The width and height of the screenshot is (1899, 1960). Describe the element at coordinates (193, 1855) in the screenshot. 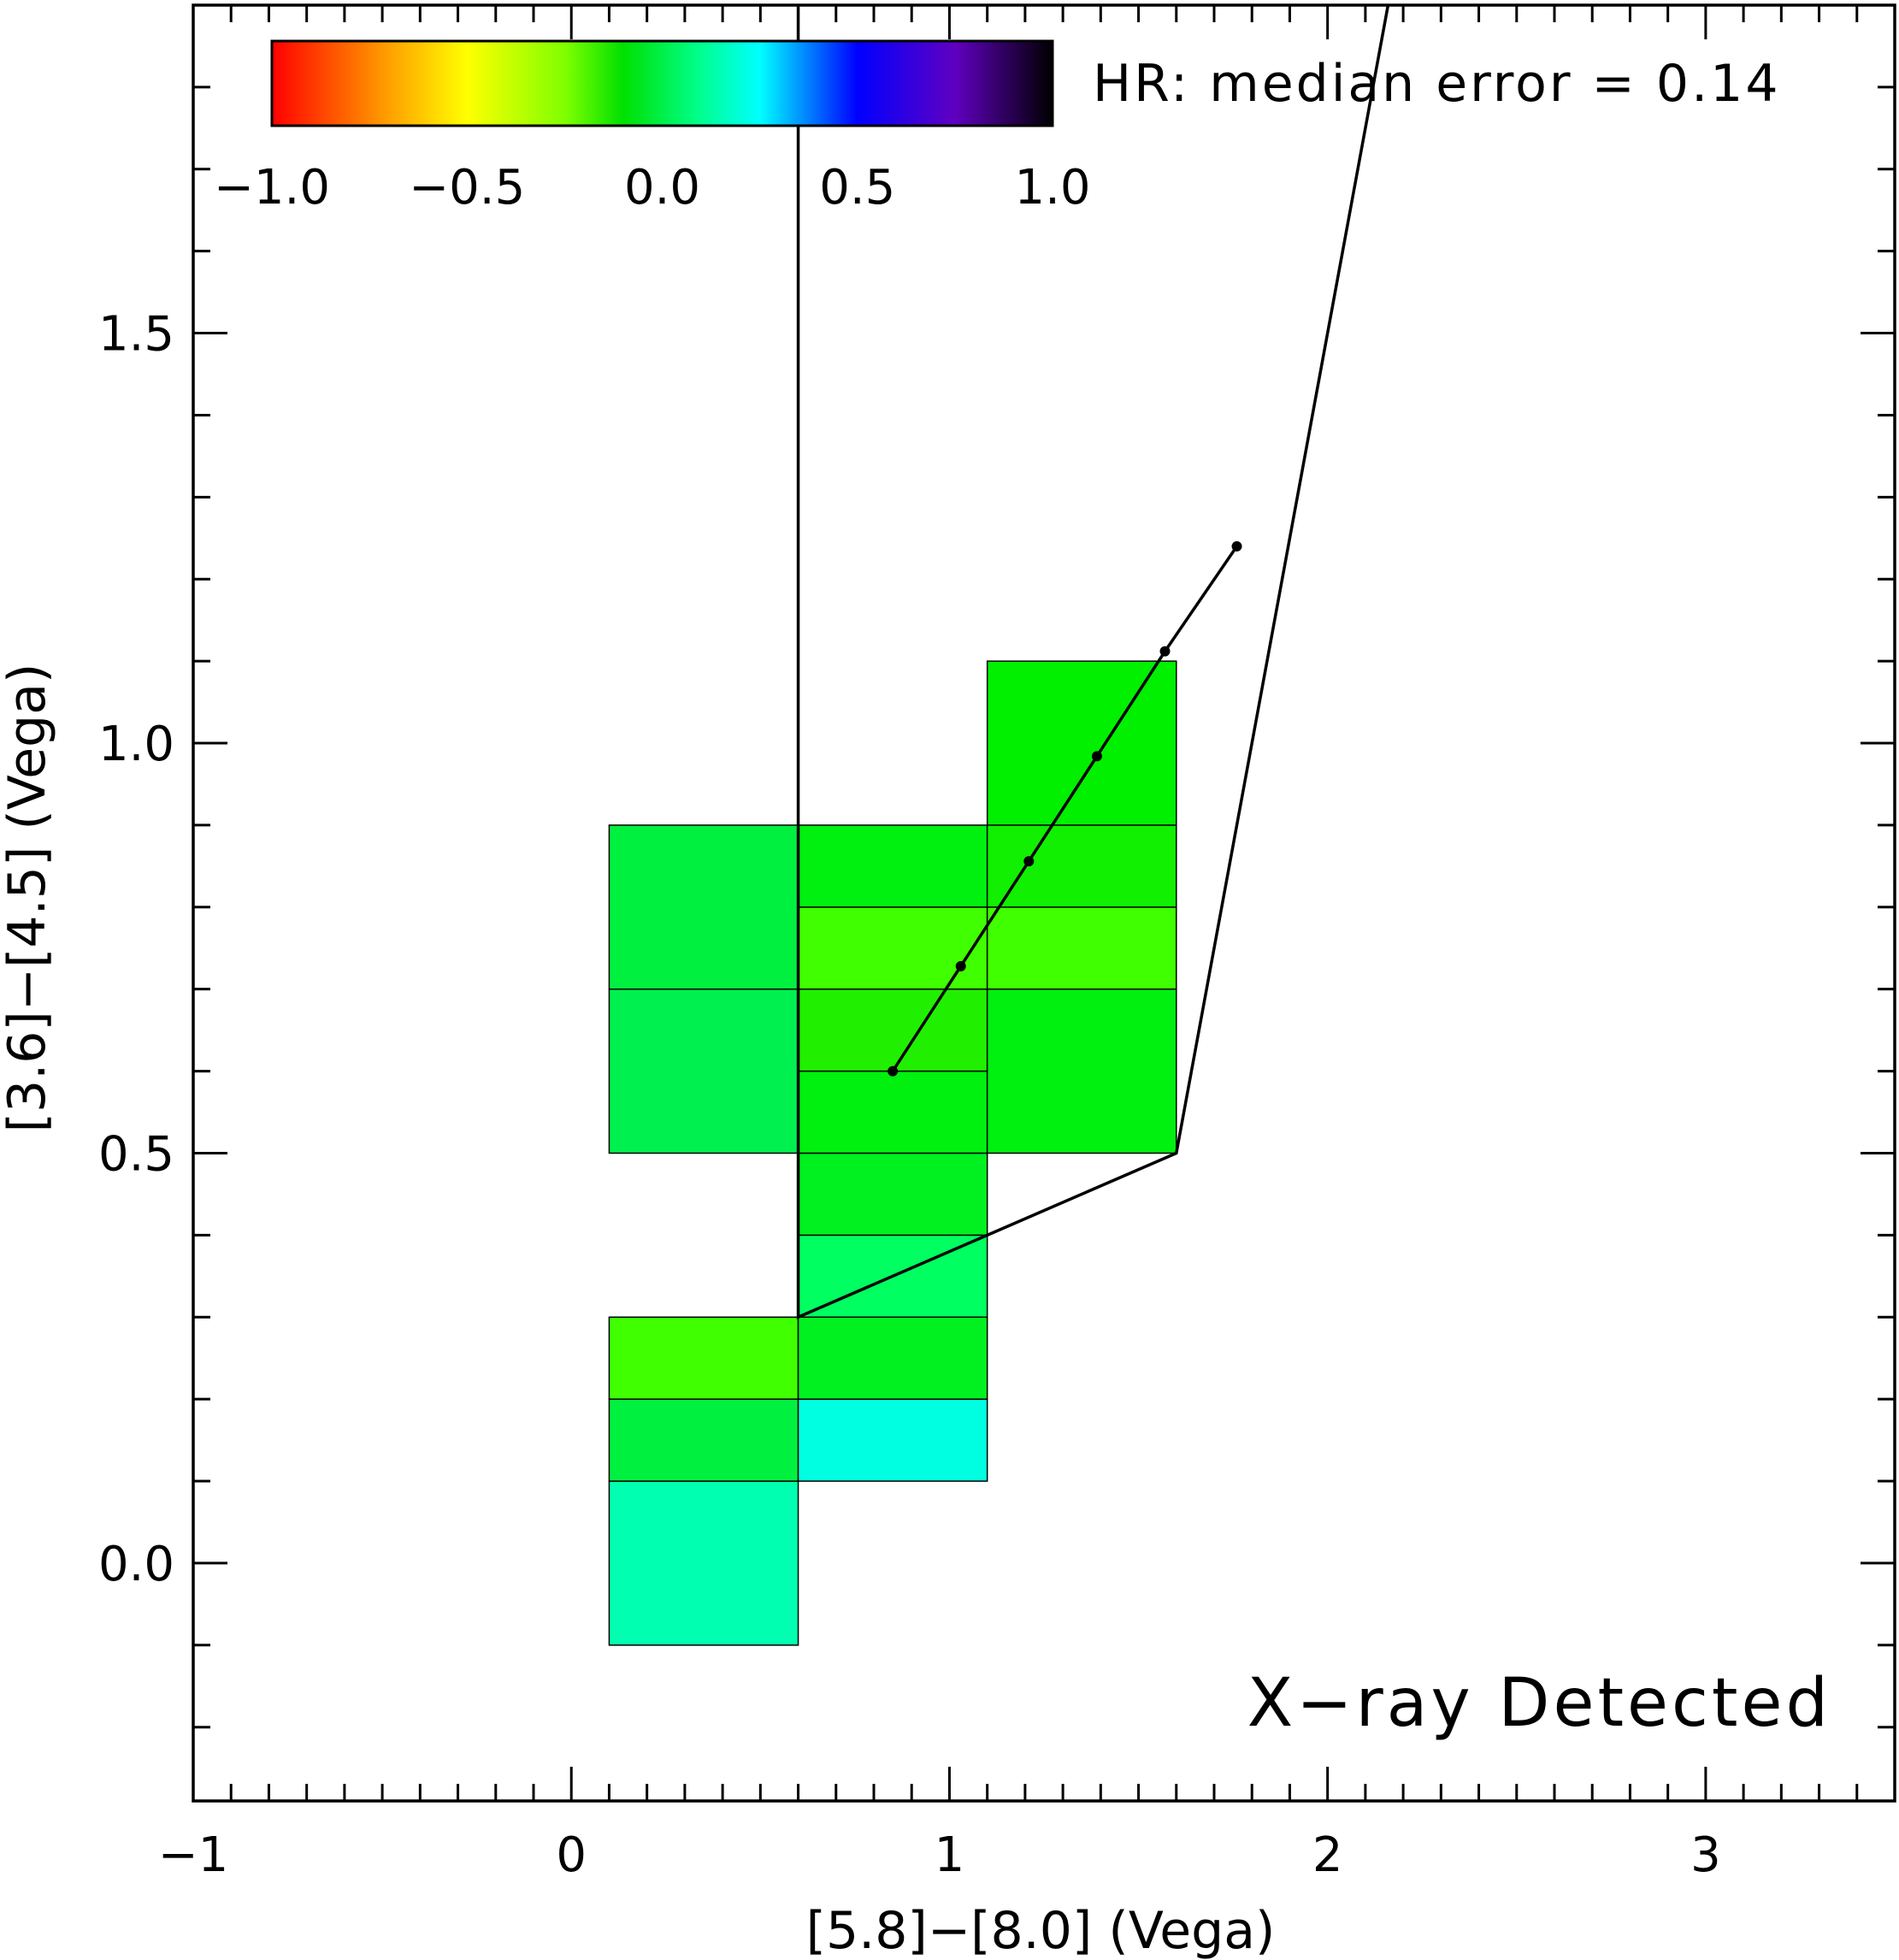

I see `x-tick-label: −1` at that location.